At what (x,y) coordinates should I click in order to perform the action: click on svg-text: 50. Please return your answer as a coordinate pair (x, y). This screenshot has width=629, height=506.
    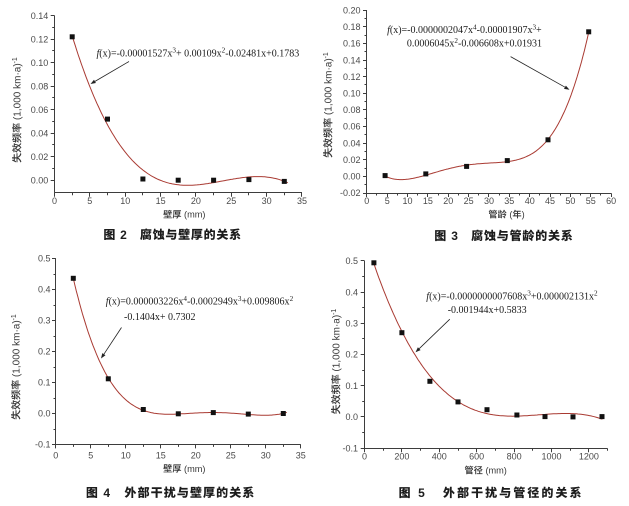
    Looking at the image, I should click on (570, 201).